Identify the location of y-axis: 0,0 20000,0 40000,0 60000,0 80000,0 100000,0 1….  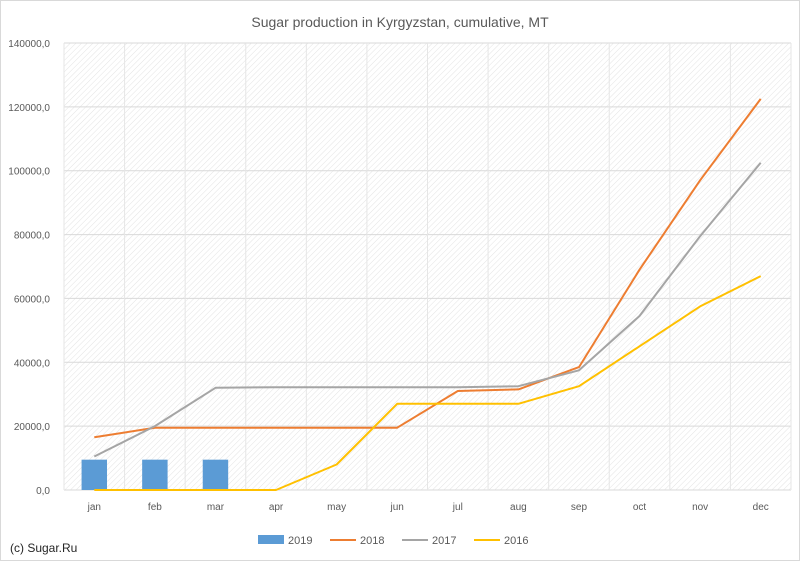
(29, 268).